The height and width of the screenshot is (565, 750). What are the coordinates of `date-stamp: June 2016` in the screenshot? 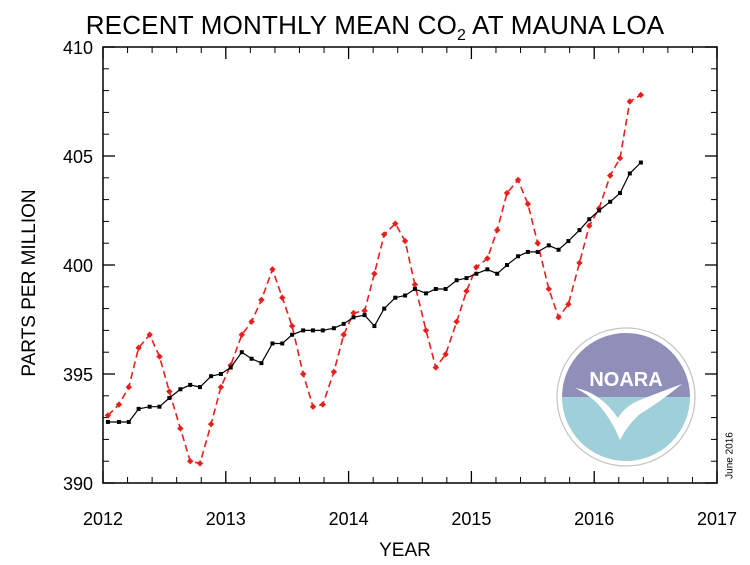 It's located at (730, 455).